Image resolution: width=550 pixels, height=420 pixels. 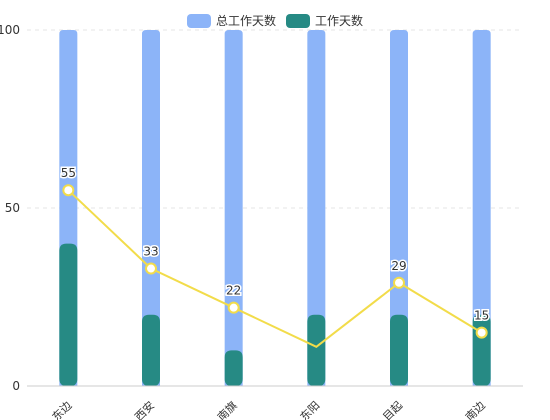 I want to click on x-tick-label: 东边, so click(x=62, y=409).